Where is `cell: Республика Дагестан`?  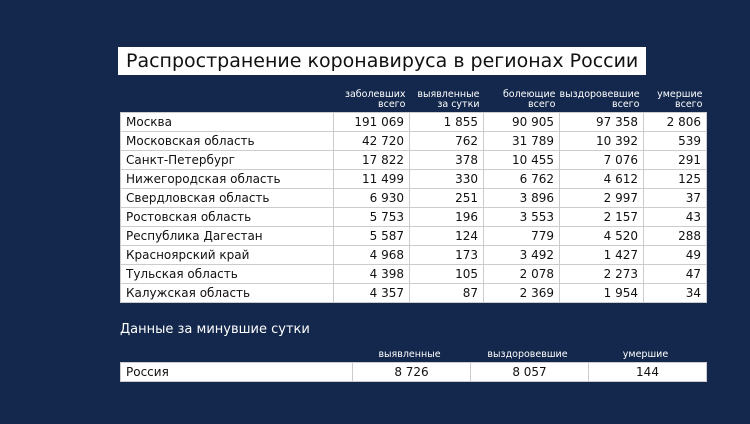
cell: Республика Дагестан is located at coordinates (227, 235).